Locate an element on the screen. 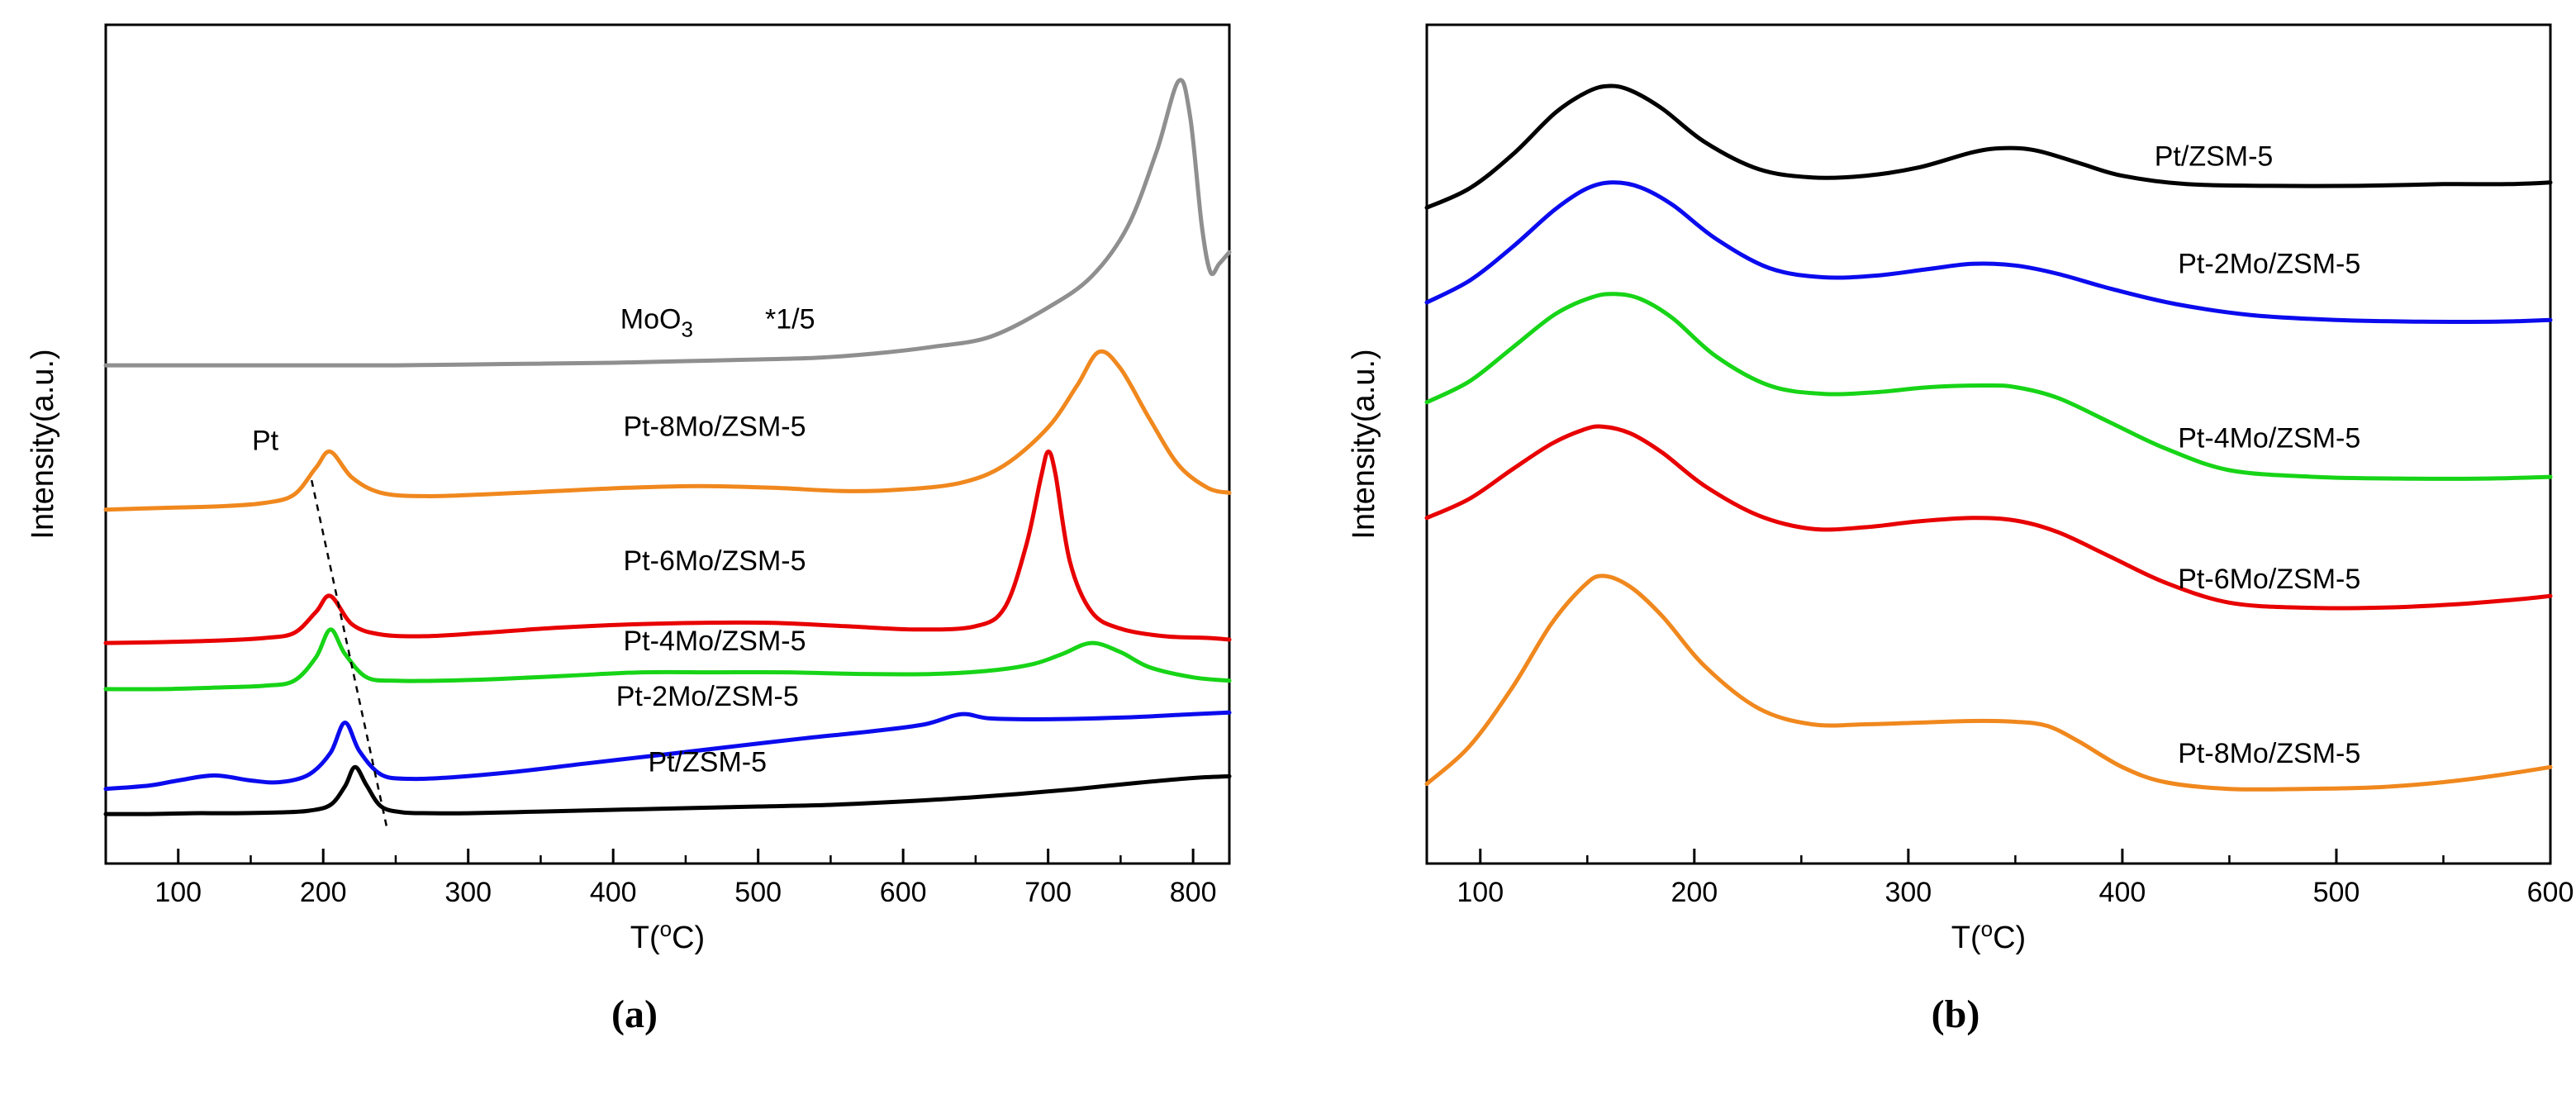 This screenshot has height=1104, width=2576. series-curve-moo3 is located at coordinates (667, 223).